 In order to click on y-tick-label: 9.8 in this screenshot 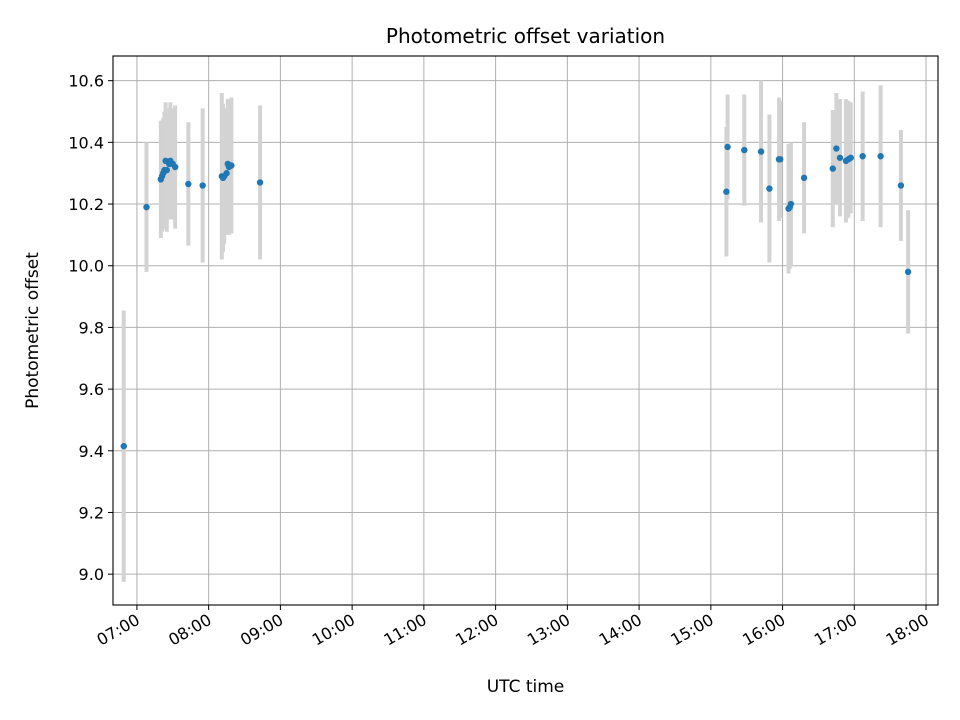, I will do `click(91, 327)`.